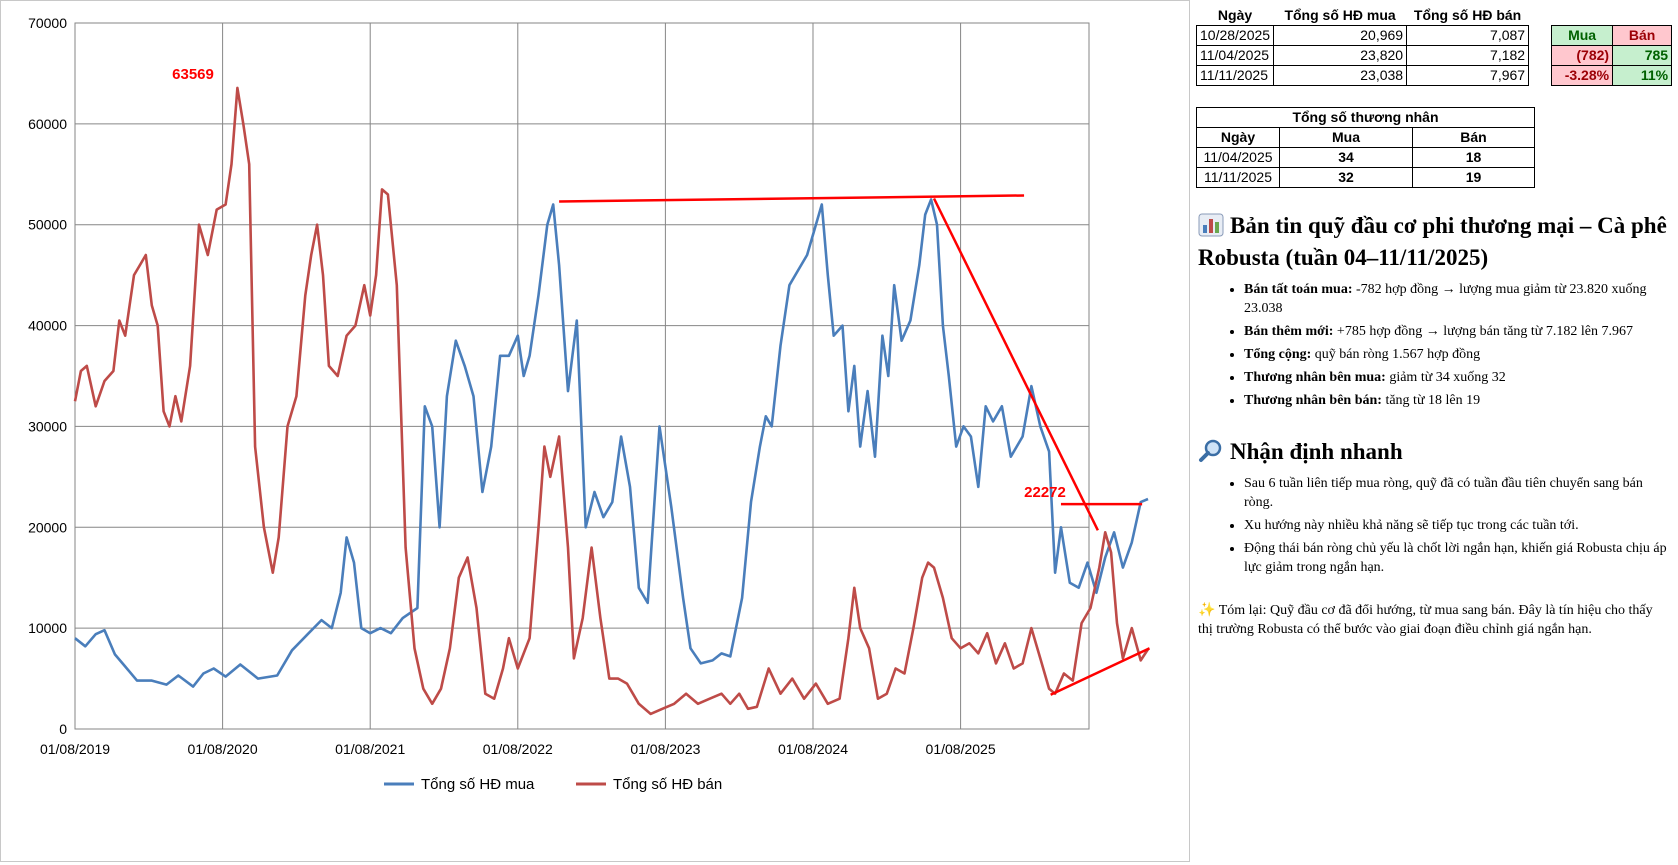 The width and height of the screenshot is (1678, 865). Describe the element at coordinates (665, 749) in the screenshot. I see `x-tick-label: 01/08/2023` at that location.